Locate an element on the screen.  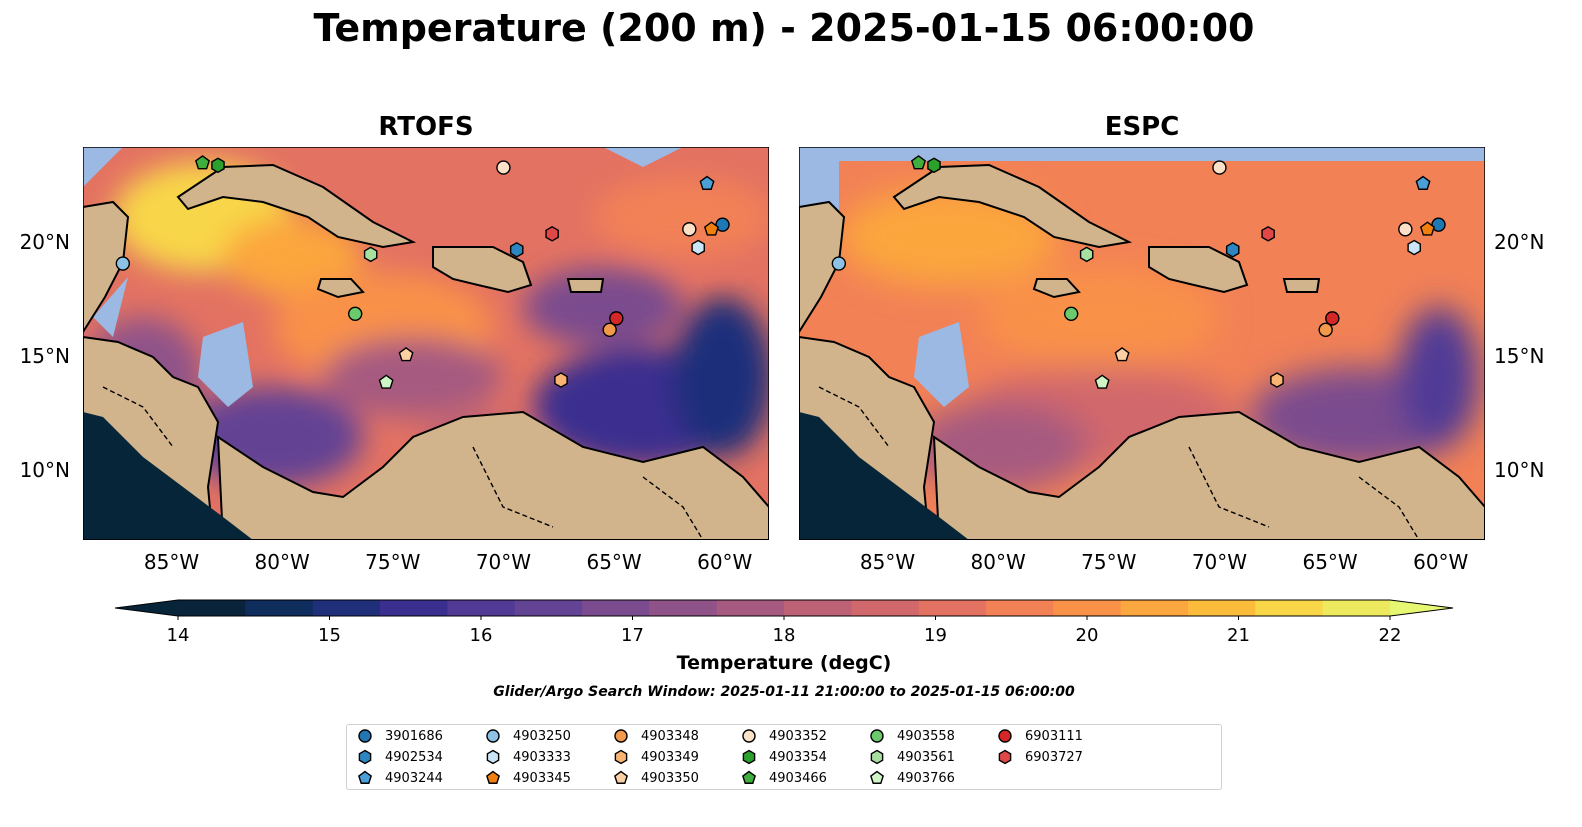
legend-item: 4903558 is located at coordinates (912, 736).